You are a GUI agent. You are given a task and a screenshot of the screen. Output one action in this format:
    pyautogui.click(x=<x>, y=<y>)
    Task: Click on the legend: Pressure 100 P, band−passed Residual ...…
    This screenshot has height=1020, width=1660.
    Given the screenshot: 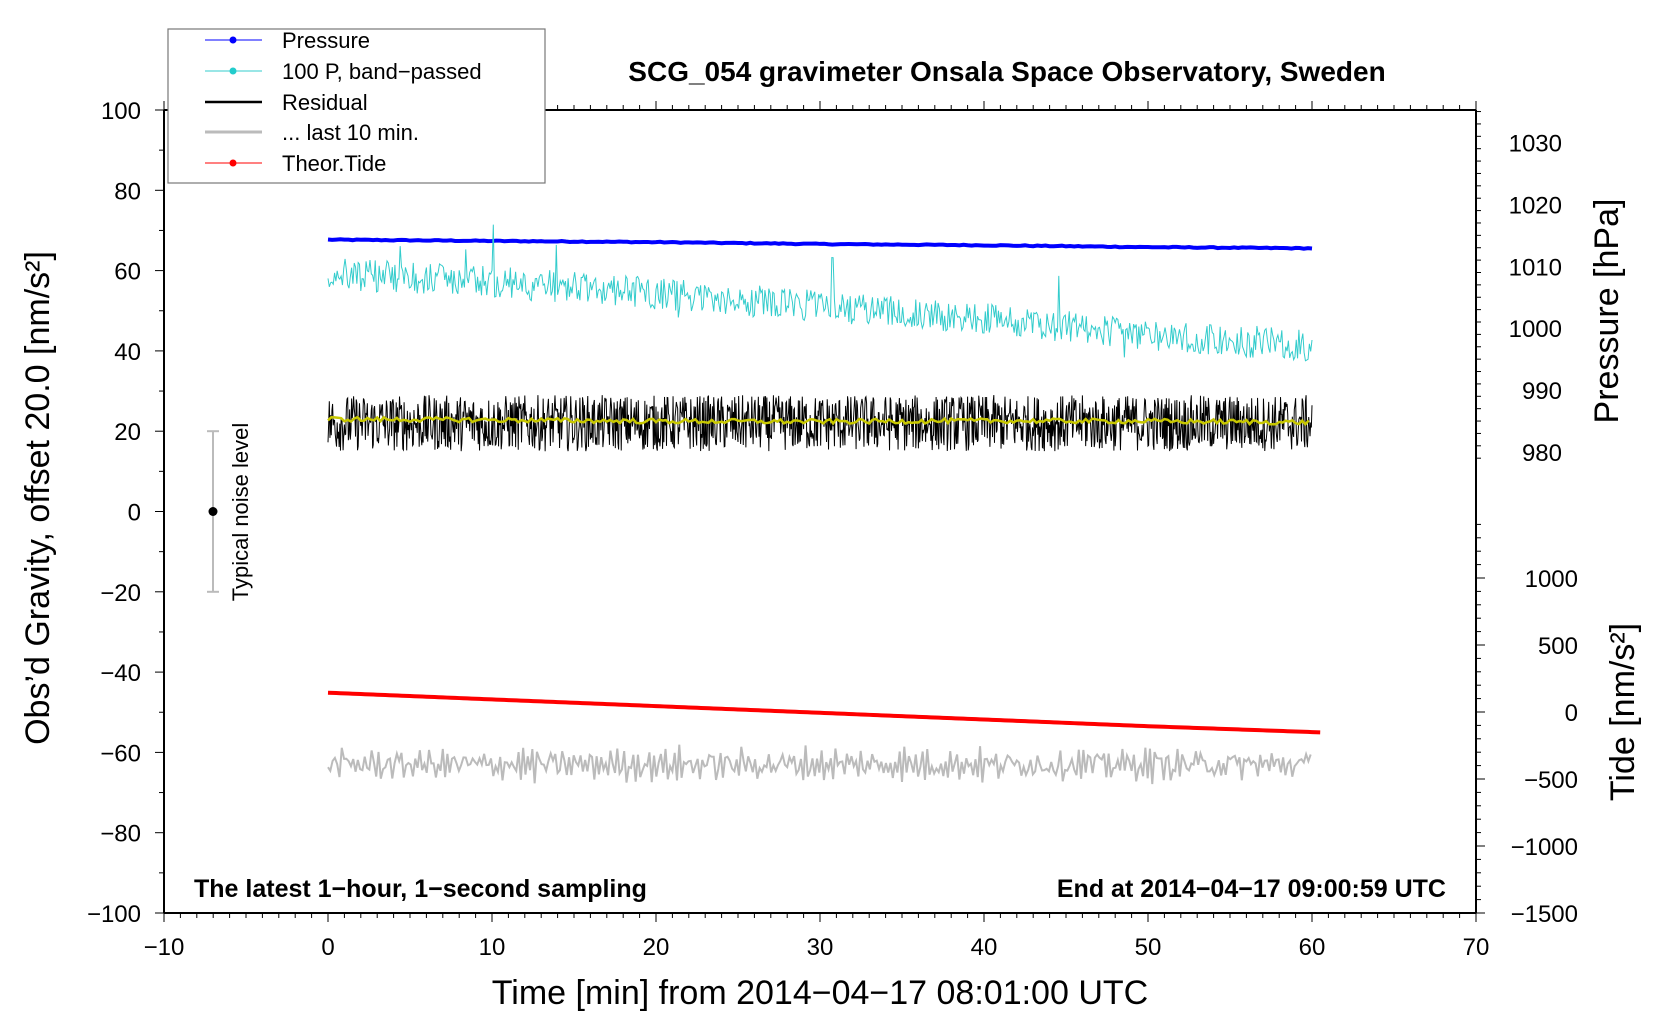 What is the action you would take?
    pyautogui.click(x=356, y=106)
    